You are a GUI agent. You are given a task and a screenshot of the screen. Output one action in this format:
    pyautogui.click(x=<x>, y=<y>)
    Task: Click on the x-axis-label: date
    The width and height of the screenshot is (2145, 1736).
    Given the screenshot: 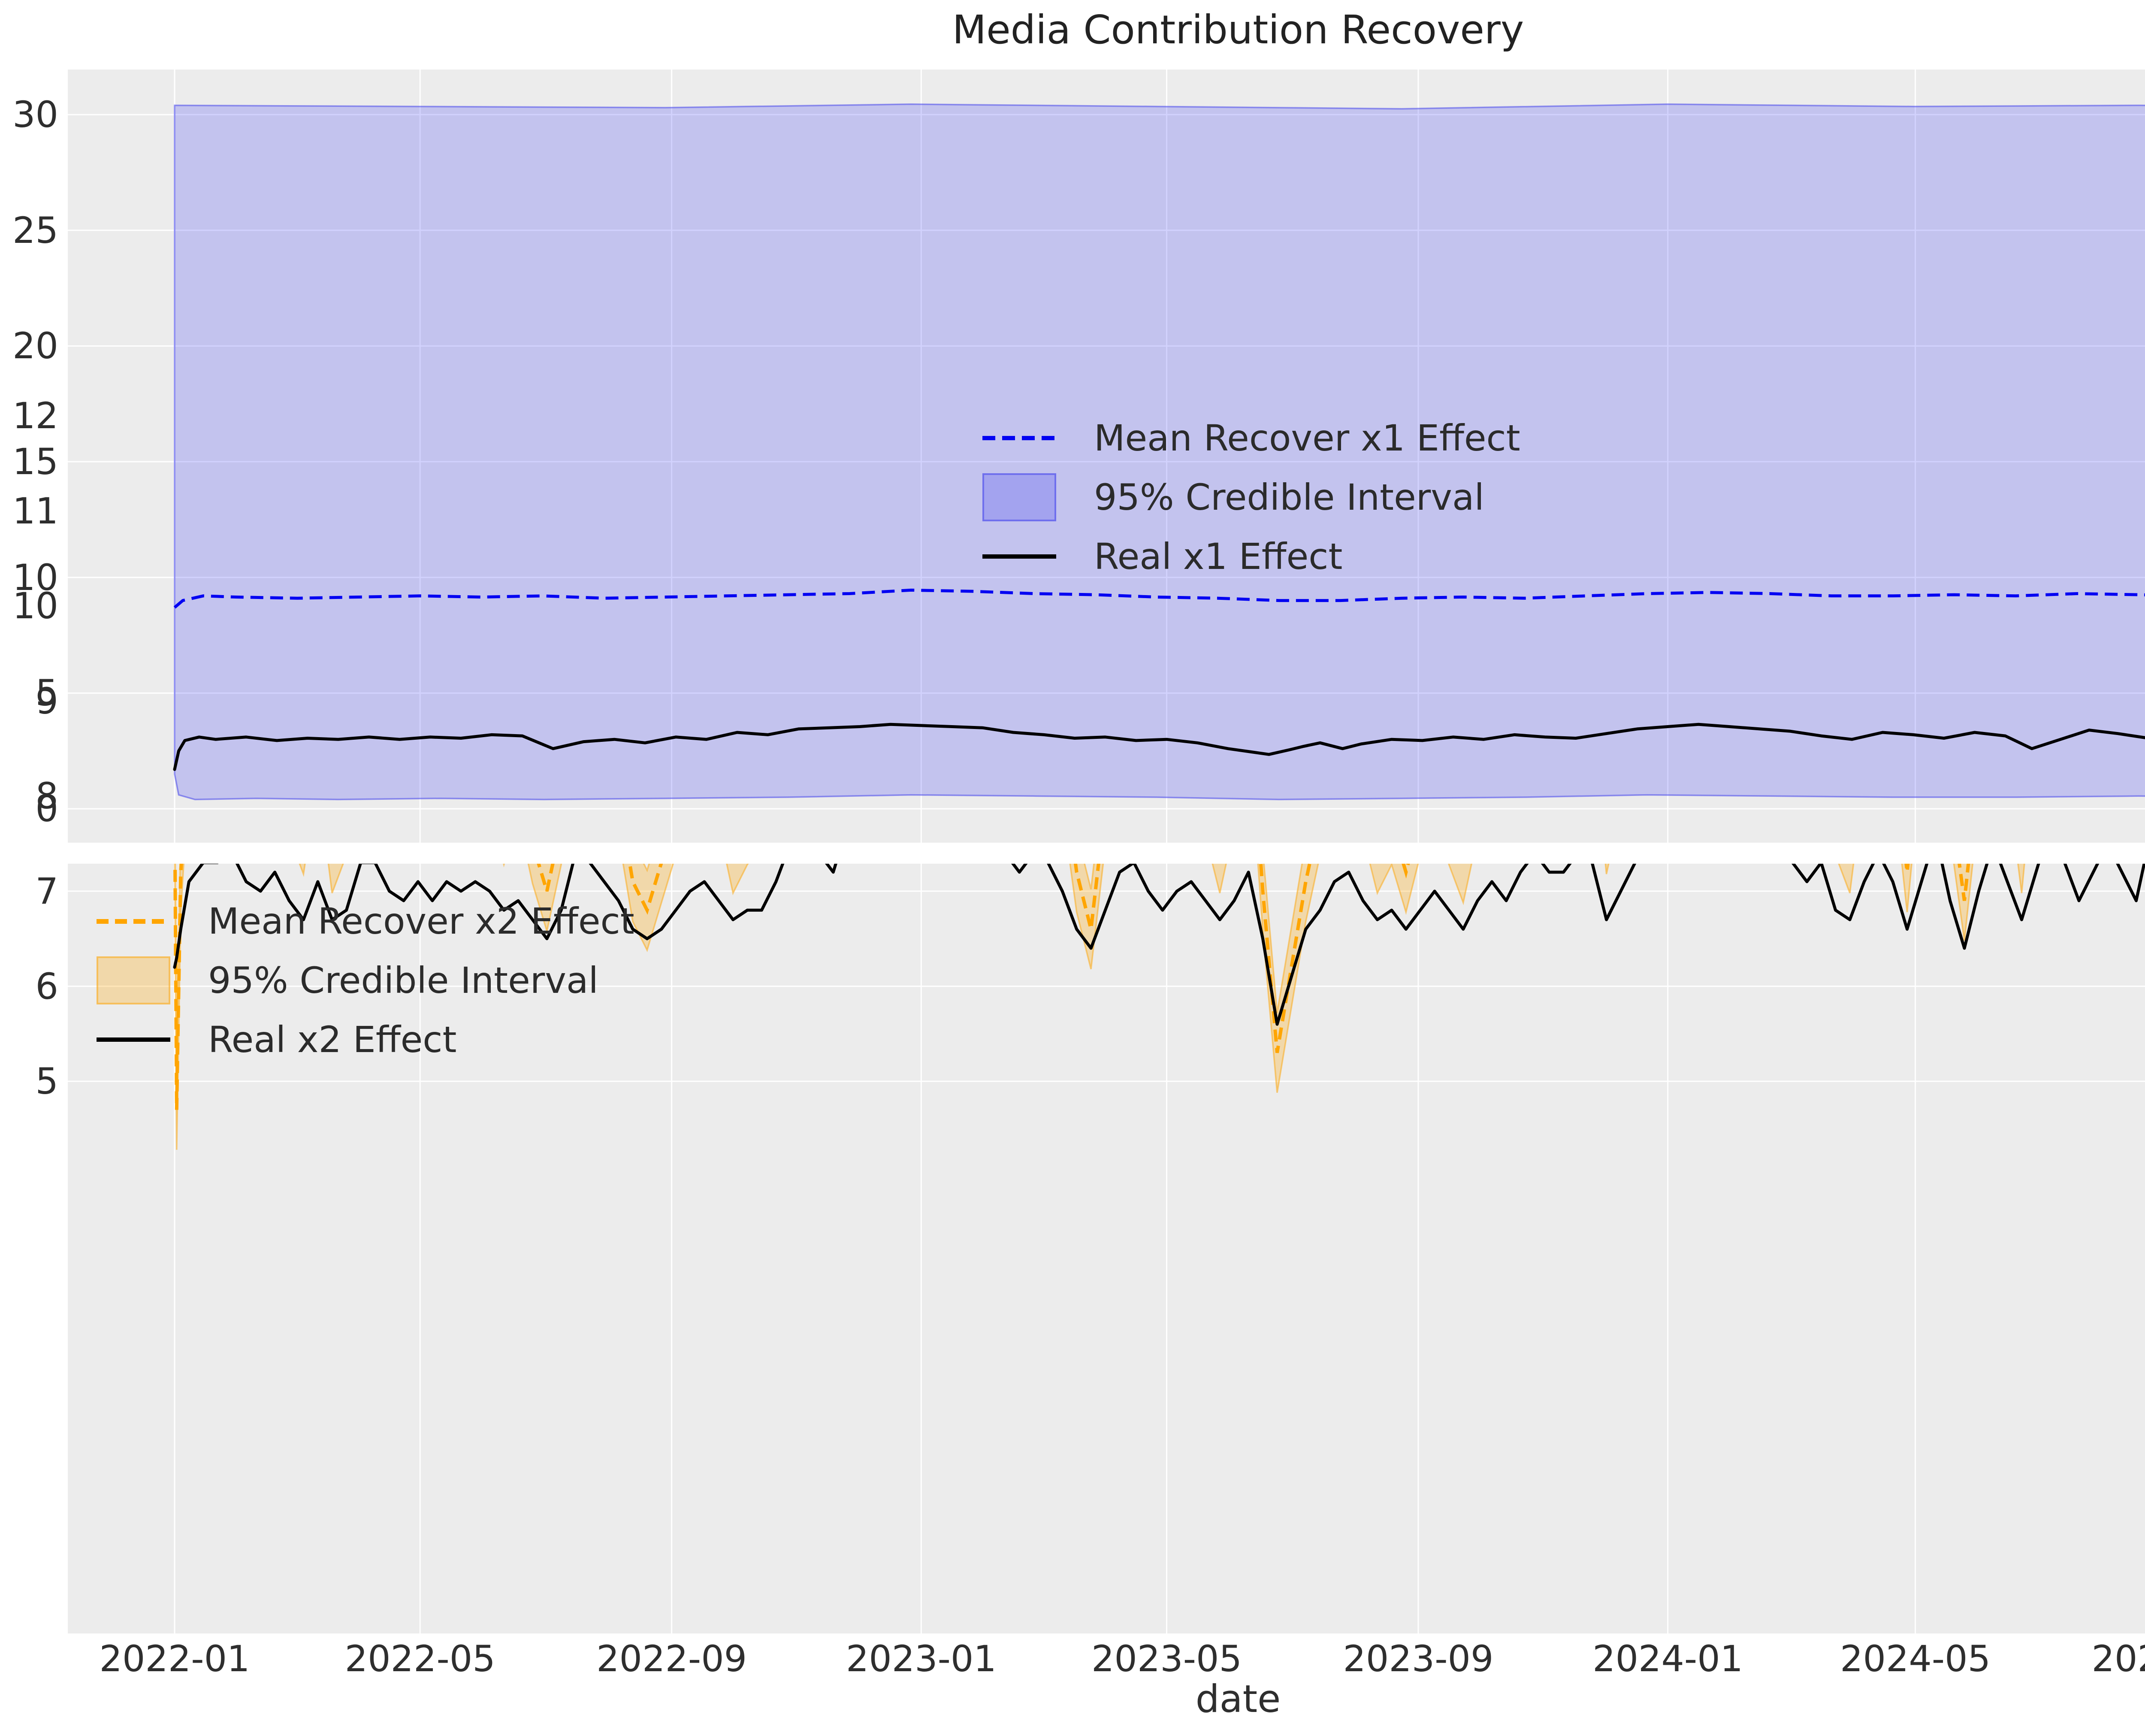 What is the action you would take?
    pyautogui.click(x=1238, y=1699)
    